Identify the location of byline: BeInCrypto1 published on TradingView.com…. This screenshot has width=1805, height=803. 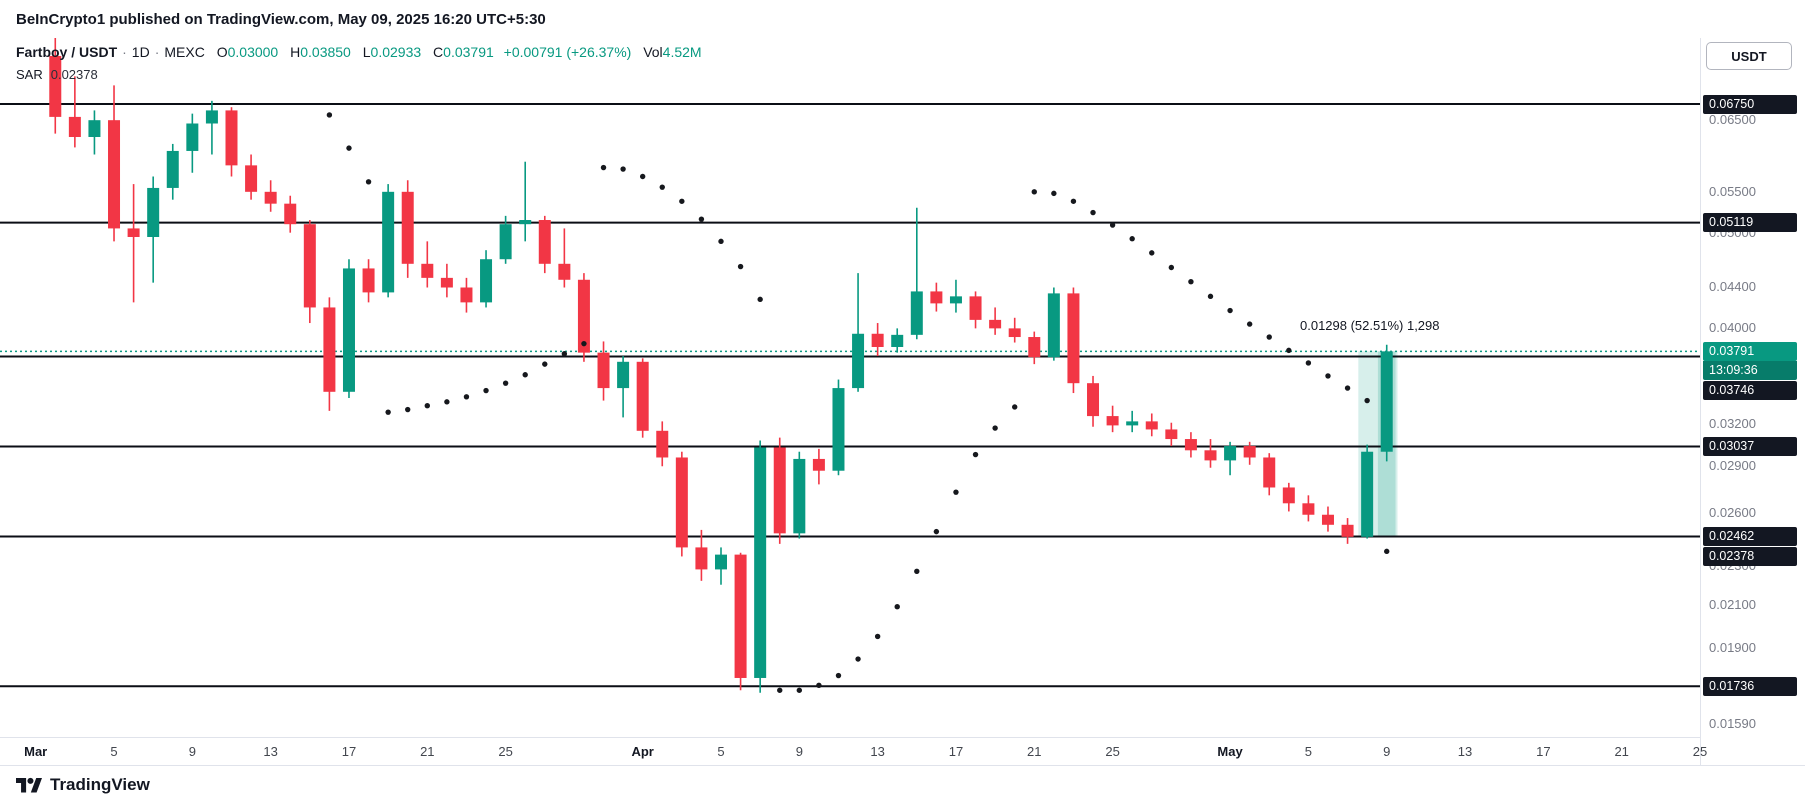
(902, 19).